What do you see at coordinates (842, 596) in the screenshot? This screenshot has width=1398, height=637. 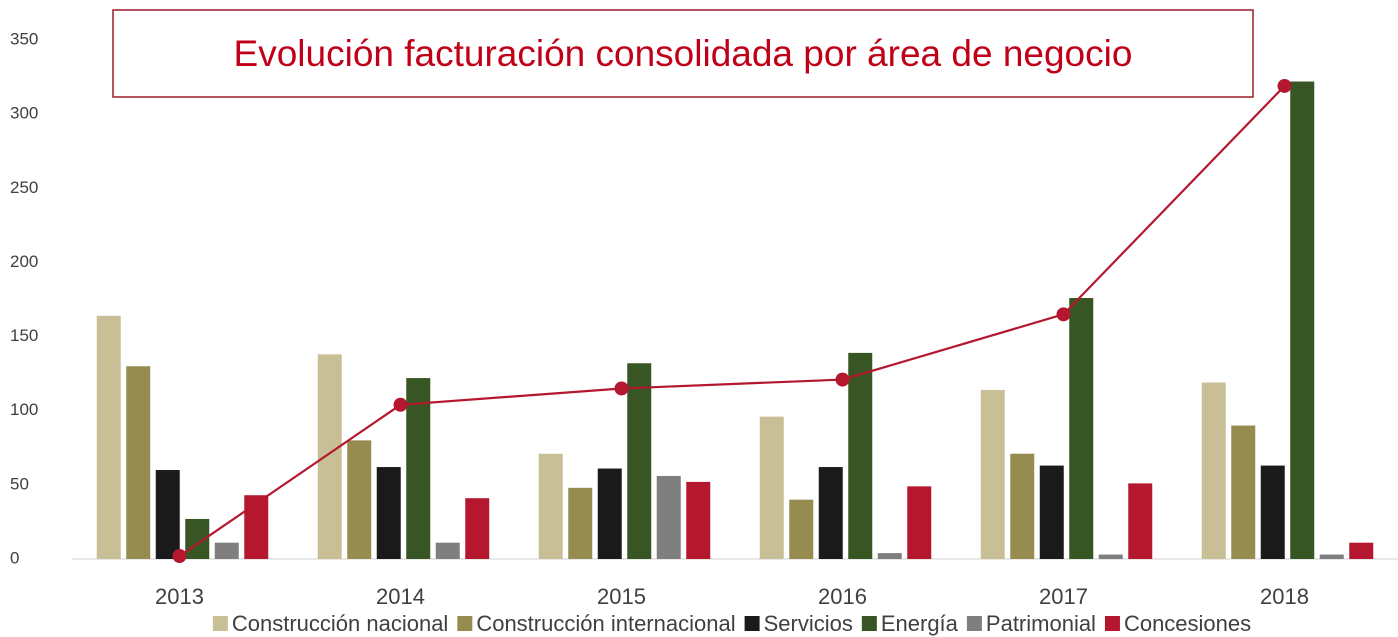 I see `x-tick-label: 2016` at bounding box center [842, 596].